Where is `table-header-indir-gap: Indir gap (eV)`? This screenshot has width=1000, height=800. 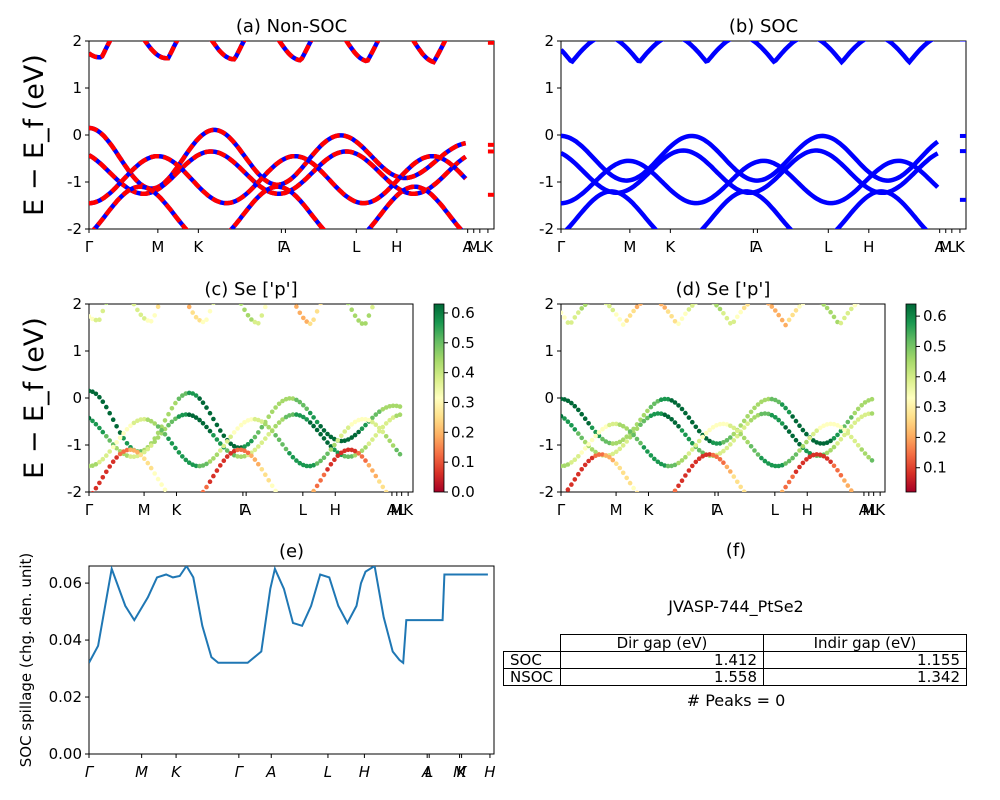 table-header-indir-gap: Indir gap (eV) is located at coordinates (865, 643).